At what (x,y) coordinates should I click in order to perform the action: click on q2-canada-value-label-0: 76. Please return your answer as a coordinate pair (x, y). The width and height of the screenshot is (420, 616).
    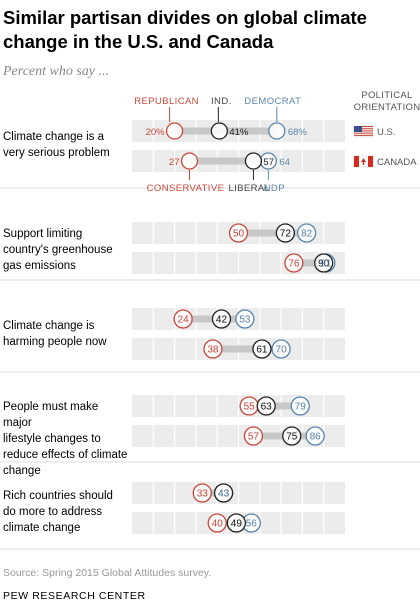
    Looking at the image, I should click on (294, 264).